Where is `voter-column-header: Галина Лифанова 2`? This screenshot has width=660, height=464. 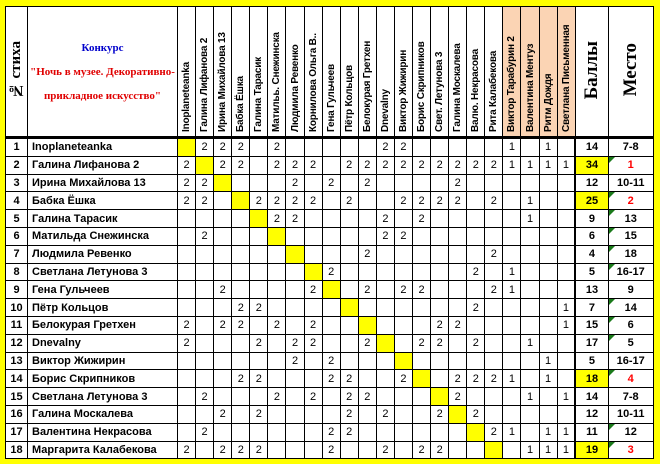
voter-column-header: Галина Лифанова 2 is located at coordinates (205, 72).